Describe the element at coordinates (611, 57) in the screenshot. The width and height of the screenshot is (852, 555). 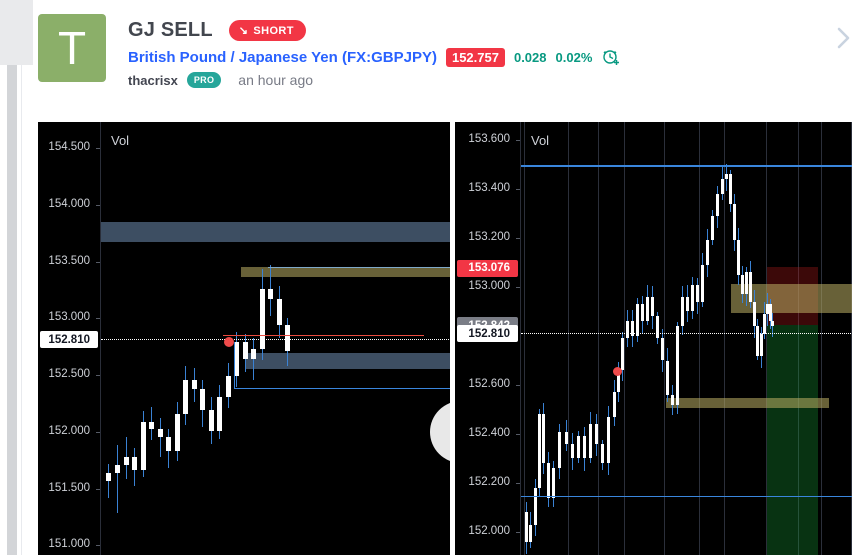
I see `add-alert-icon` at that location.